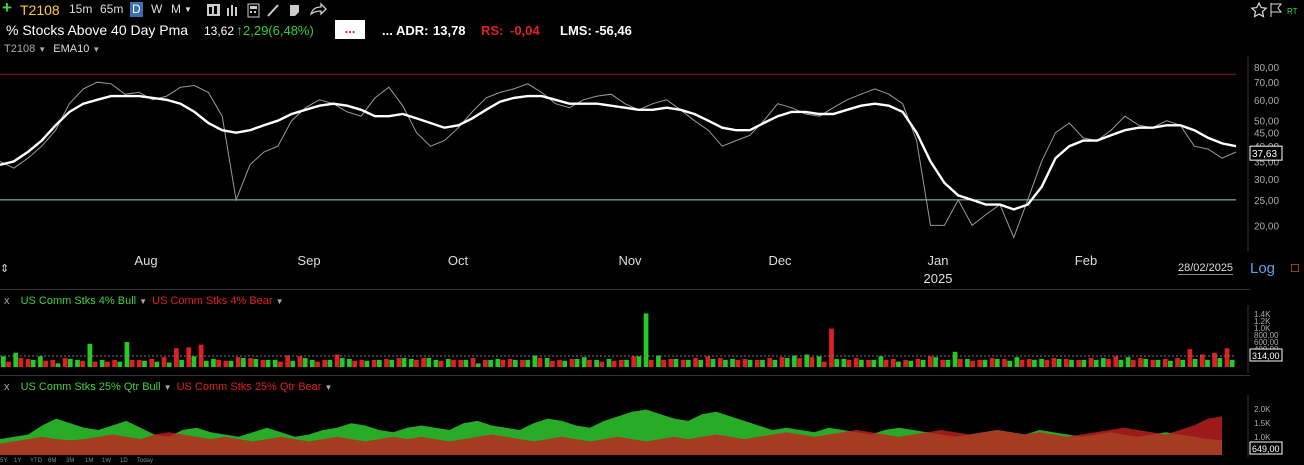 Image resolution: width=1304 pixels, height=465 pixels. What do you see at coordinates (145, 461) in the screenshot?
I see `range-today-button: Today` at bounding box center [145, 461].